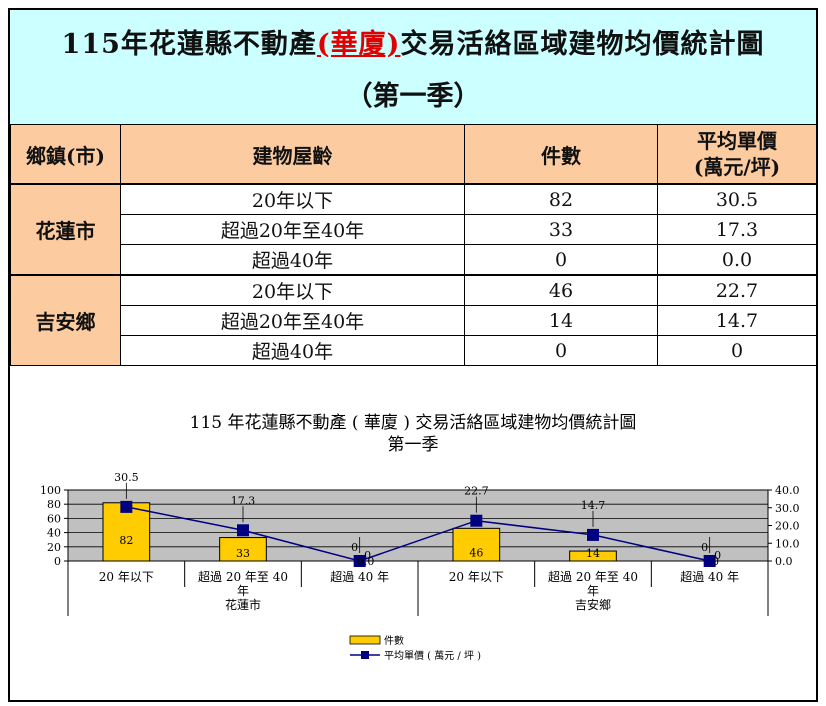 This screenshot has height=706, width=826. What do you see at coordinates (593, 604) in the screenshot?
I see `group-label: 吉安鄉` at bounding box center [593, 604].